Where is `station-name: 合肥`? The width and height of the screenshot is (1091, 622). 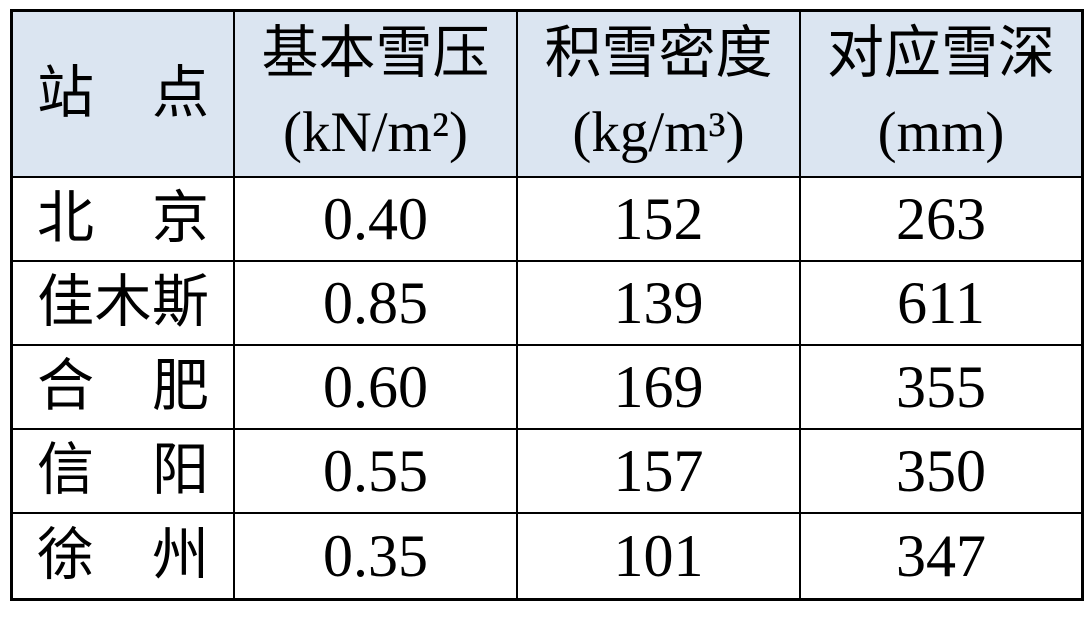 station-name: 合肥 is located at coordinates (123, 386).